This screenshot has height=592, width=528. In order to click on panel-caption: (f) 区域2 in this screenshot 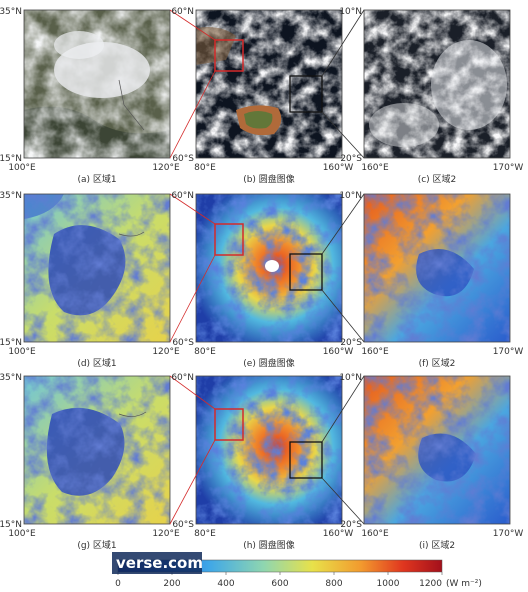, I will do `click(437, 363)`.